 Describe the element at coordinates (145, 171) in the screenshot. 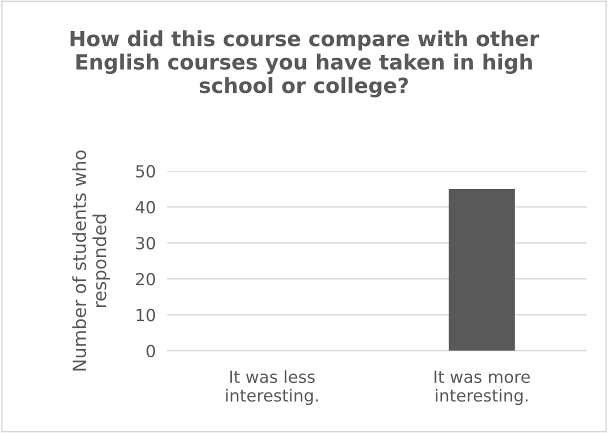

I see `y-tick-label: 50` at that location.